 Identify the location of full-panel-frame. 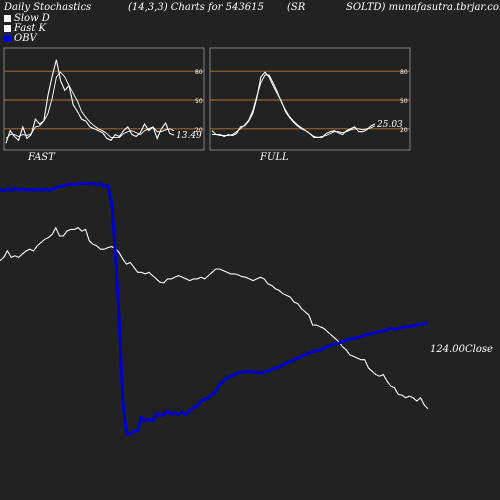
(310, 99).